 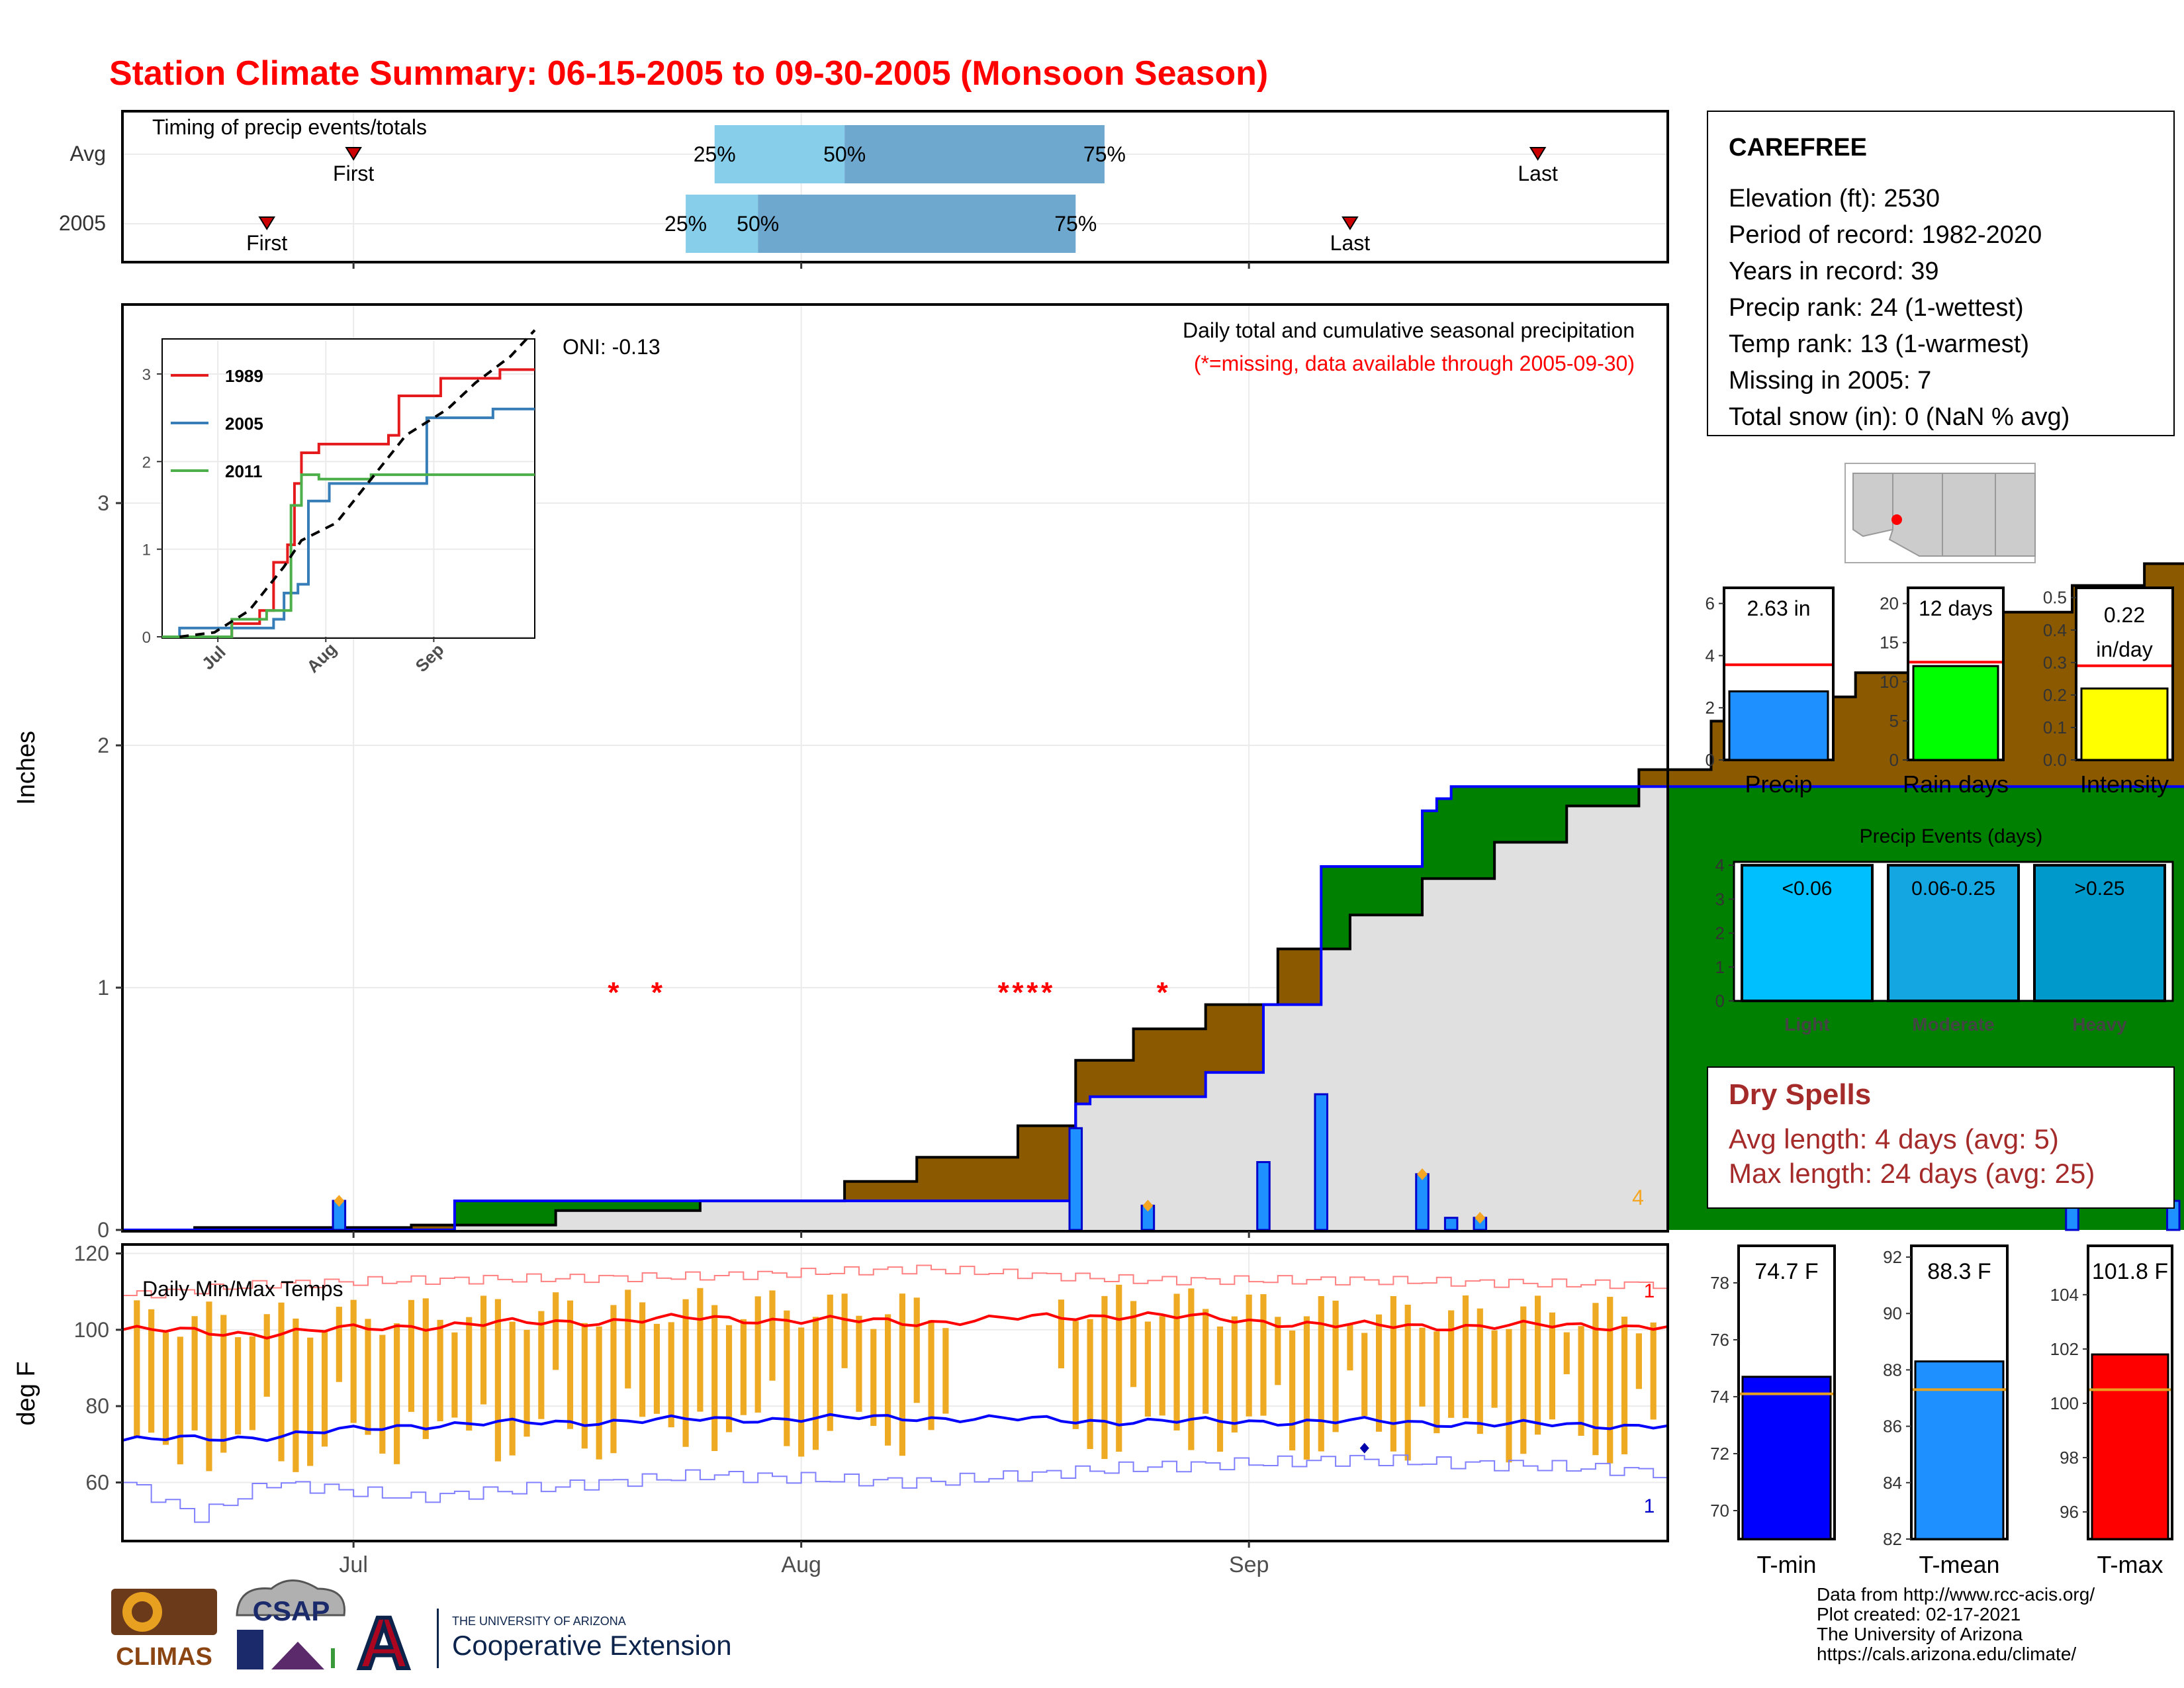 What do you see at coordinates (1720, 933) in the screenshot?
I see `precip-events-tick-label: 2` at bounding box center [1720, 933].